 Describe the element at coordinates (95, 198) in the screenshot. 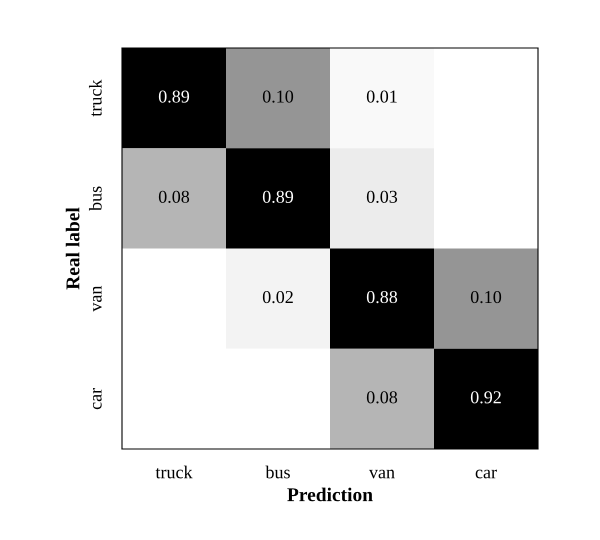

I see `y-tick-label: bus` at that location.